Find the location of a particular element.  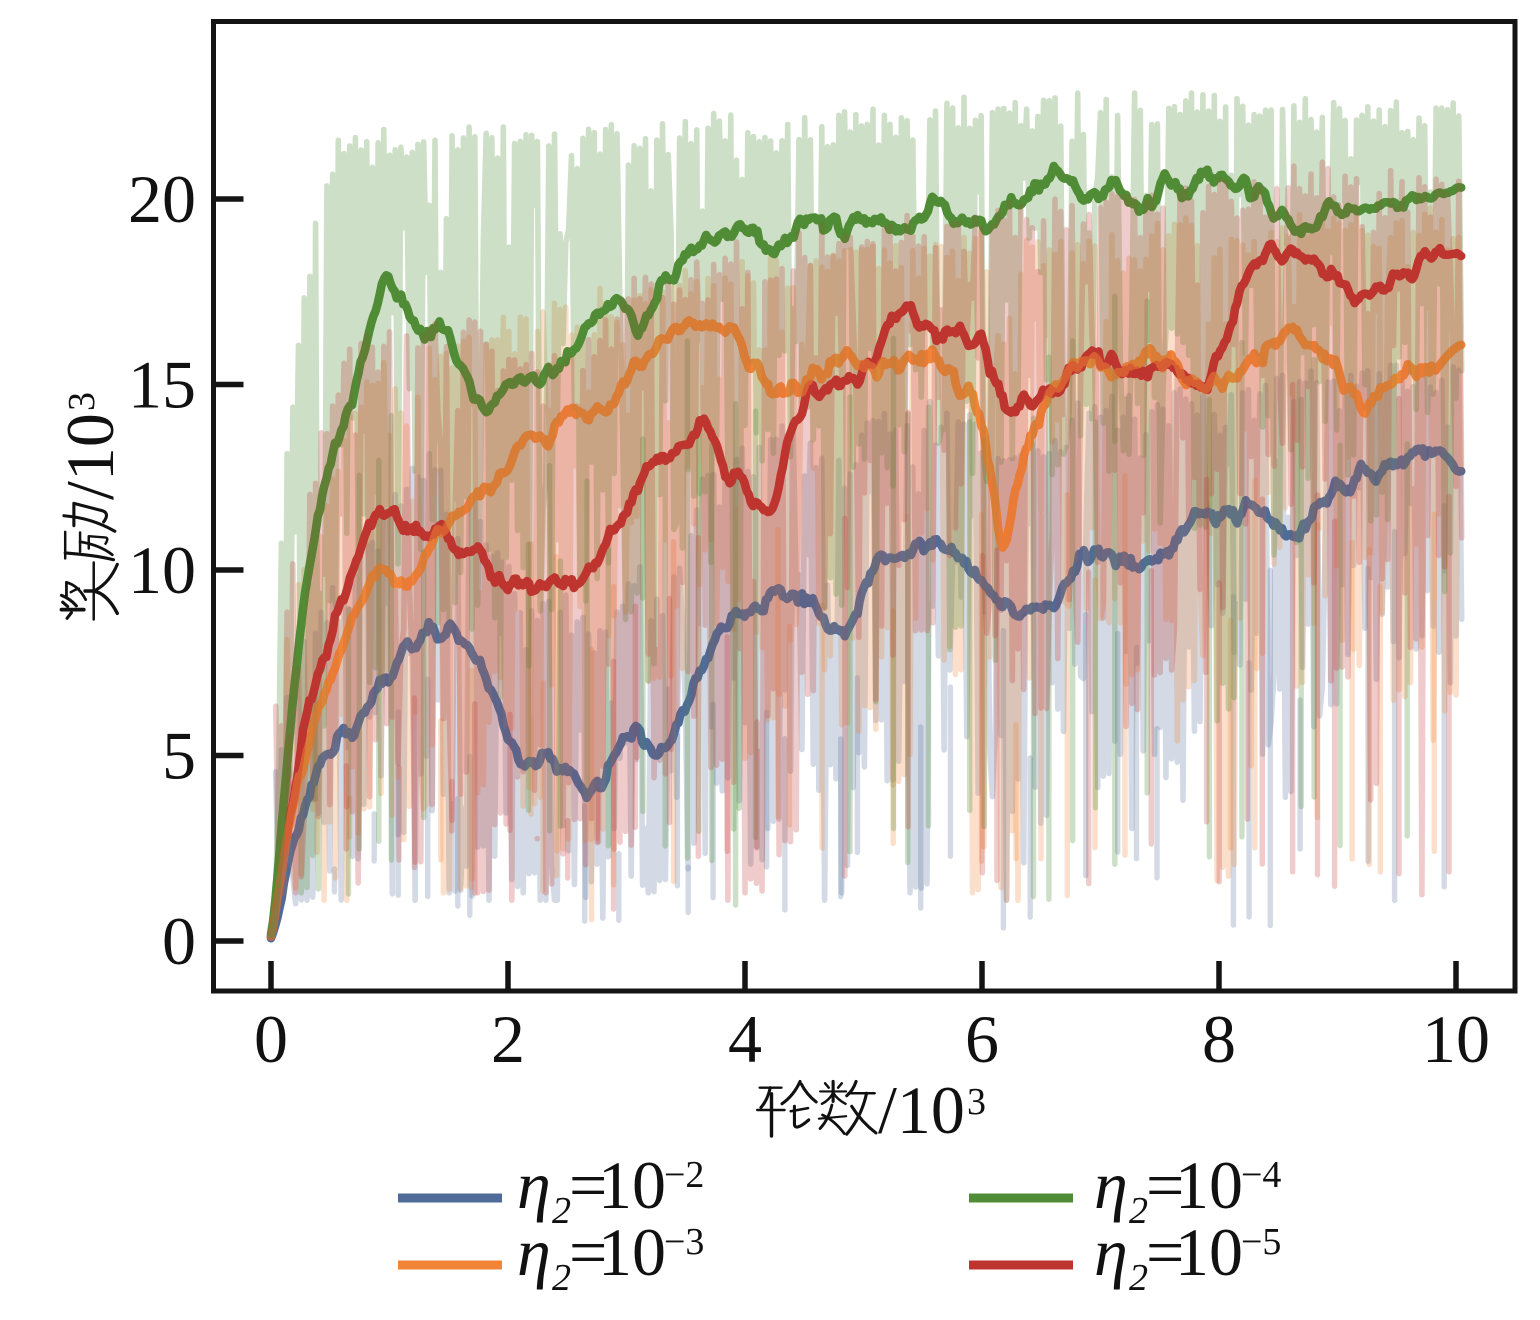

svg-text: 6 is located at coordinates (982, 1039).